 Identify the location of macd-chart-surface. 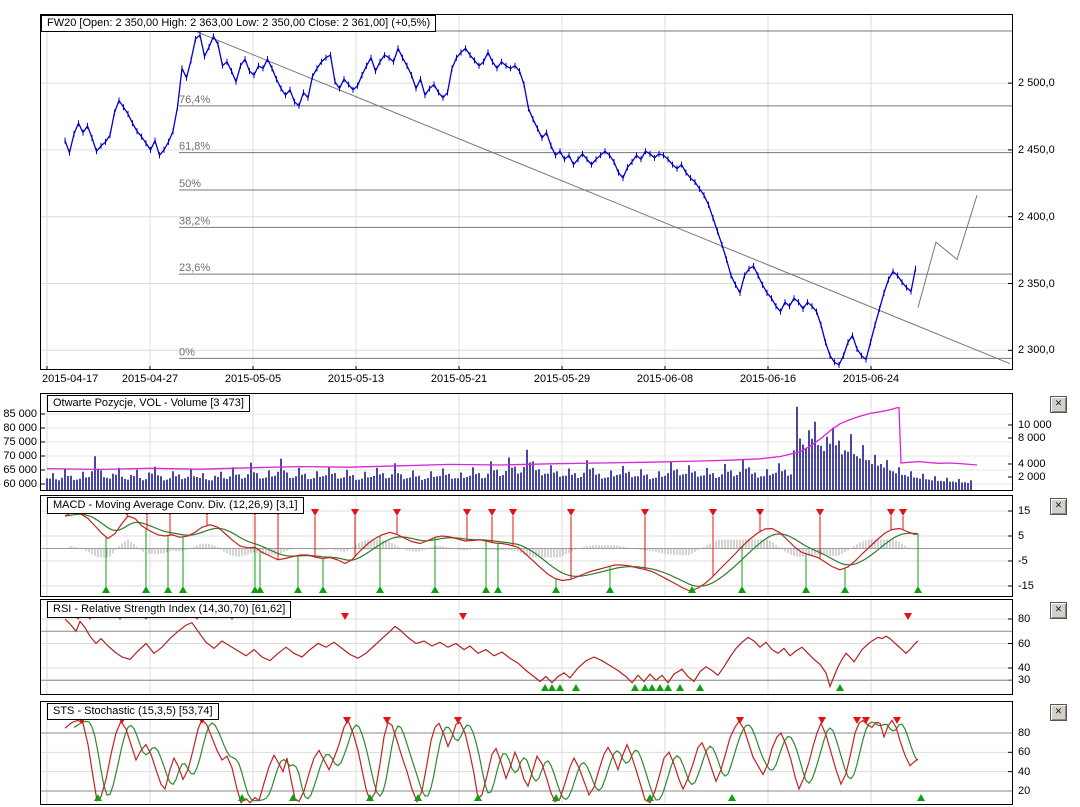
(526, 546).